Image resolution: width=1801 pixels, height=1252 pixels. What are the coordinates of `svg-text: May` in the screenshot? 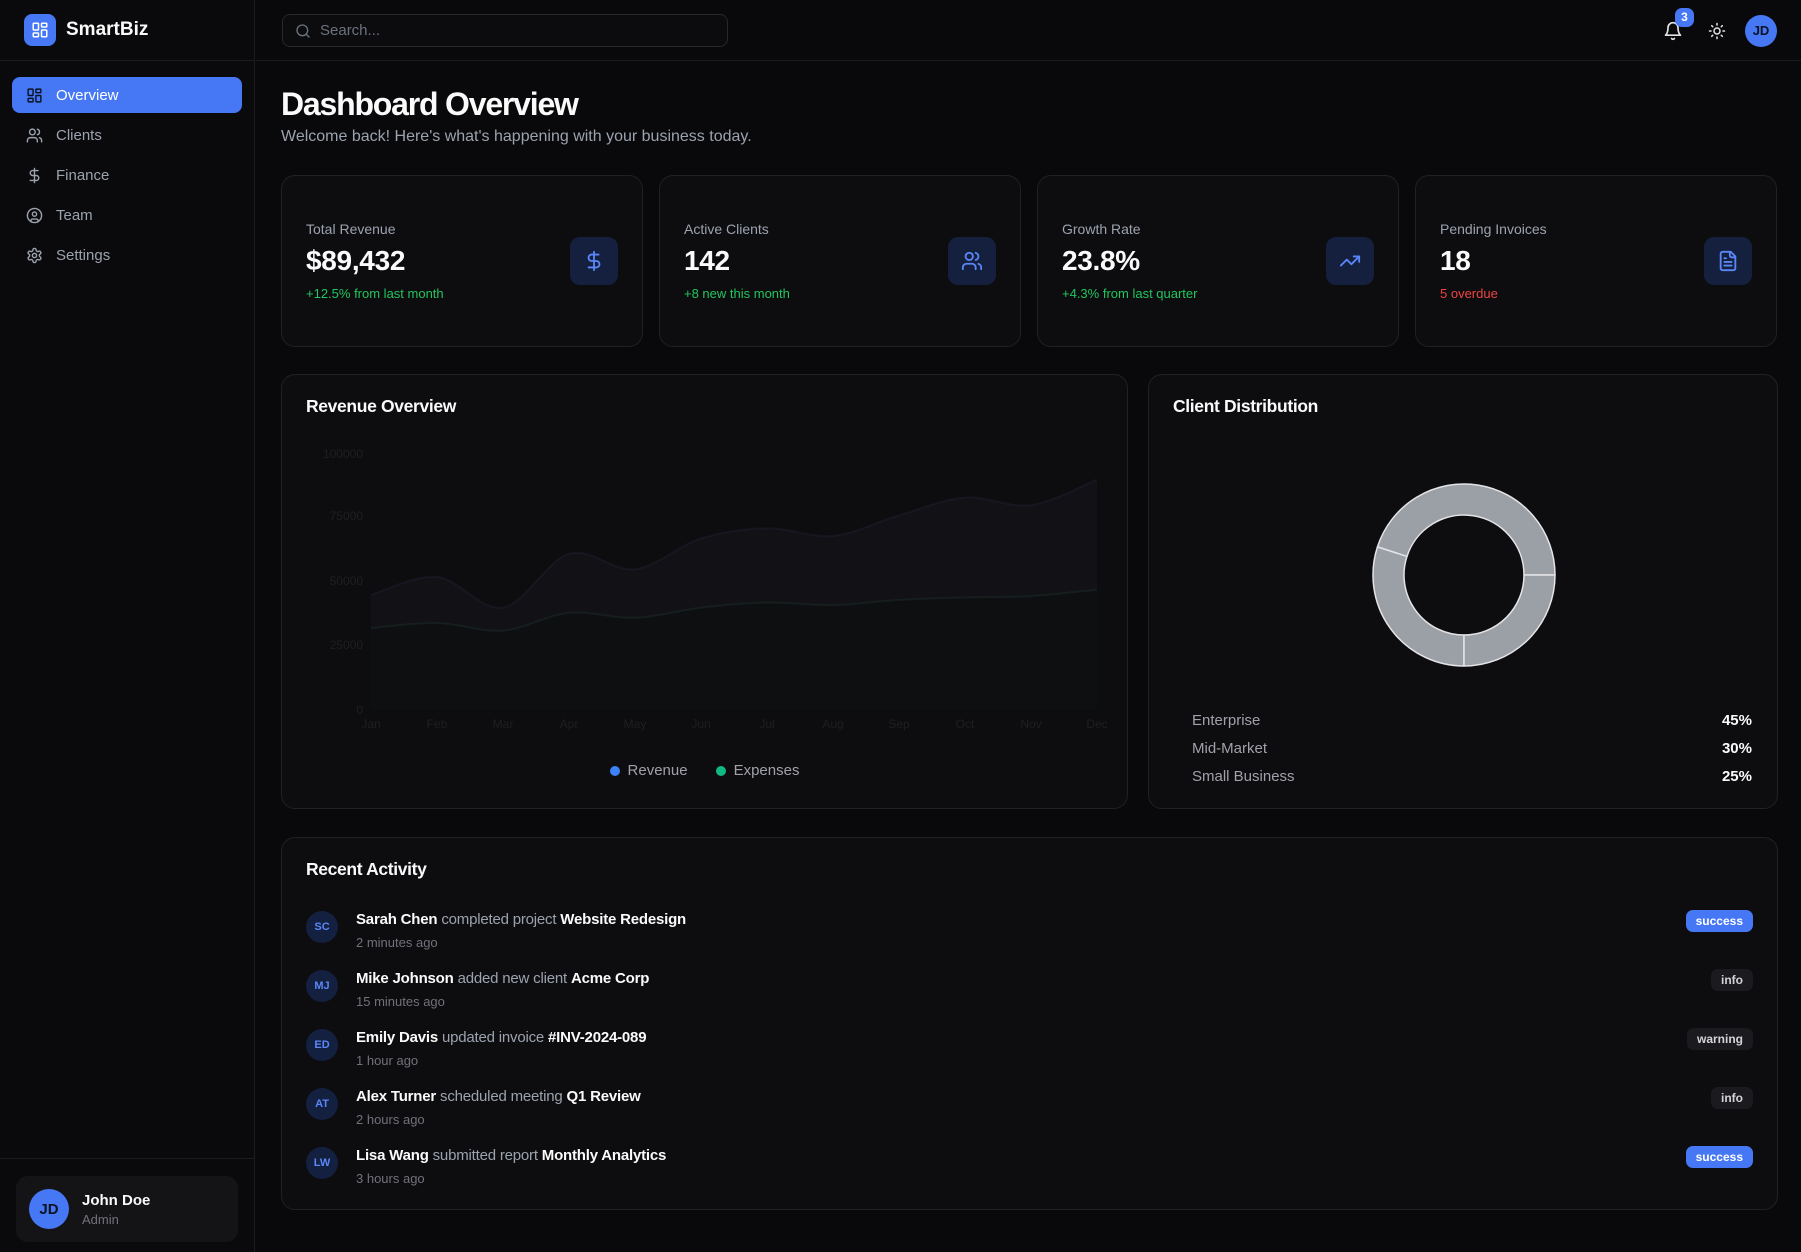 It's located at (635, 724).